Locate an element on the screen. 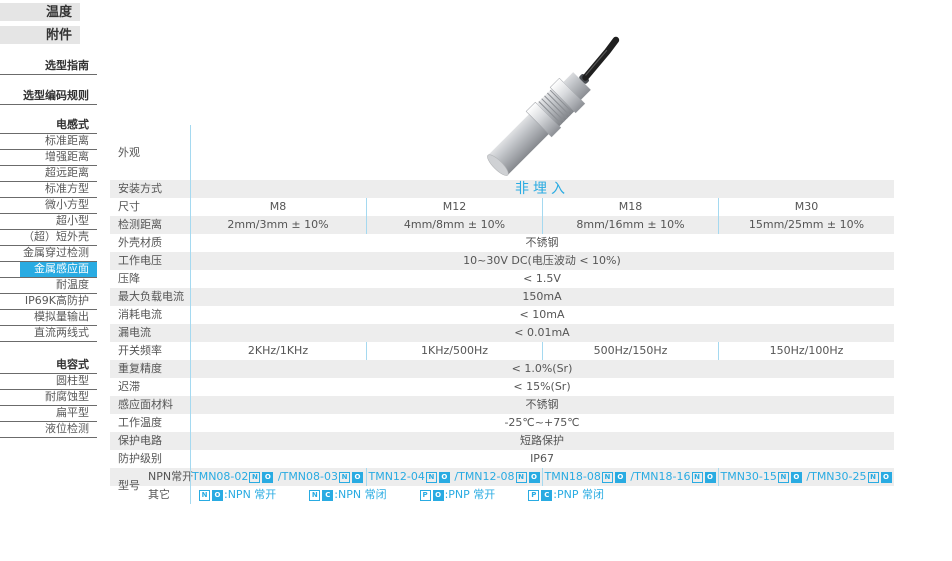 The width and height of the screenshot is (952, 561). row-value: < 0.01mA is located at coordinates (542, 332).